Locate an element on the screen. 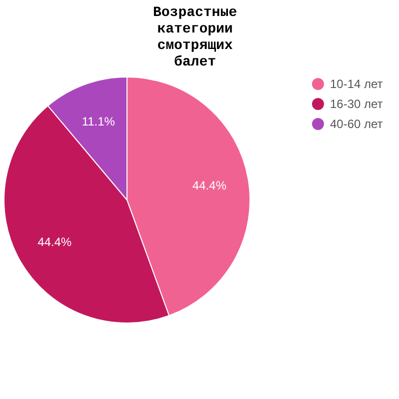 The width and height of the screenshot is (399, 399). legend-label: 16-30 лет is located at coordinates (357, 104).